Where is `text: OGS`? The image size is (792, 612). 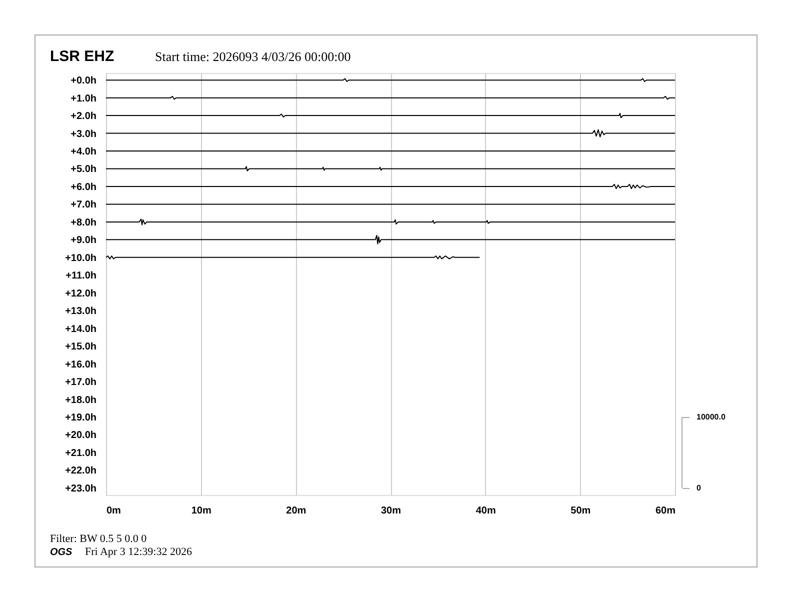 text: OGS is located at coordinates (61, 552).